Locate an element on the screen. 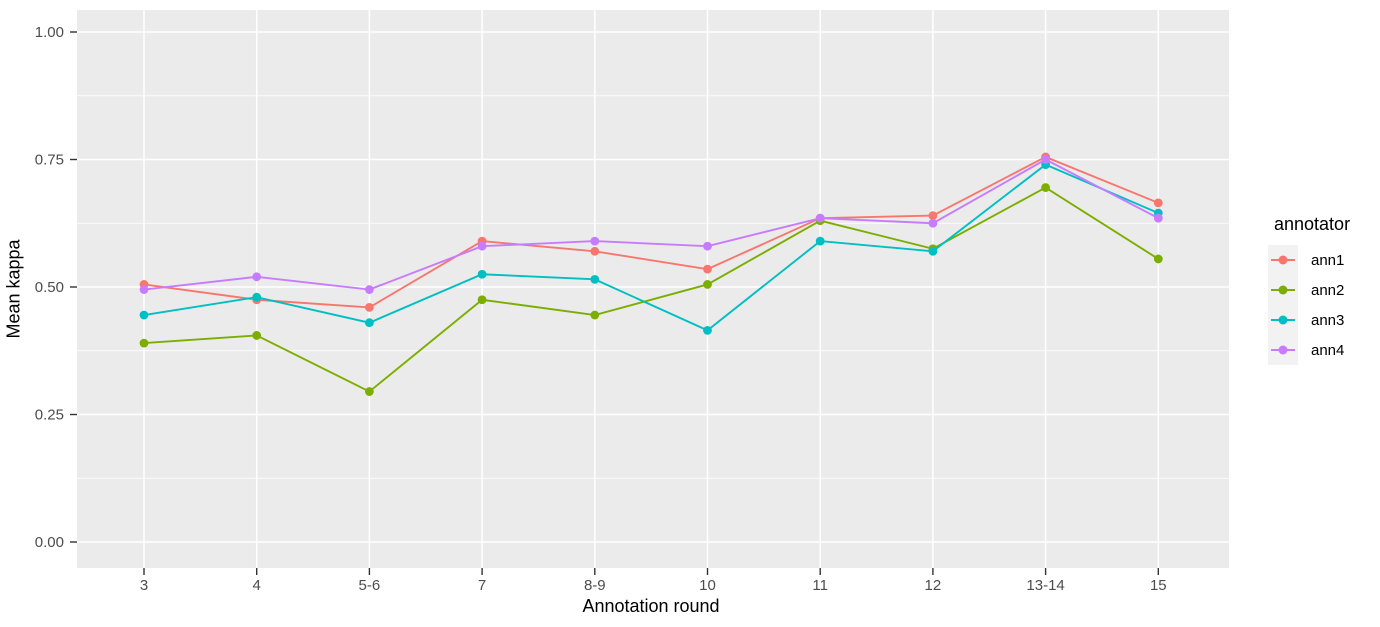 This screenshot has width=1380, height=627. x-tick-label: 13-14 is located at coordinates (1045, 585).